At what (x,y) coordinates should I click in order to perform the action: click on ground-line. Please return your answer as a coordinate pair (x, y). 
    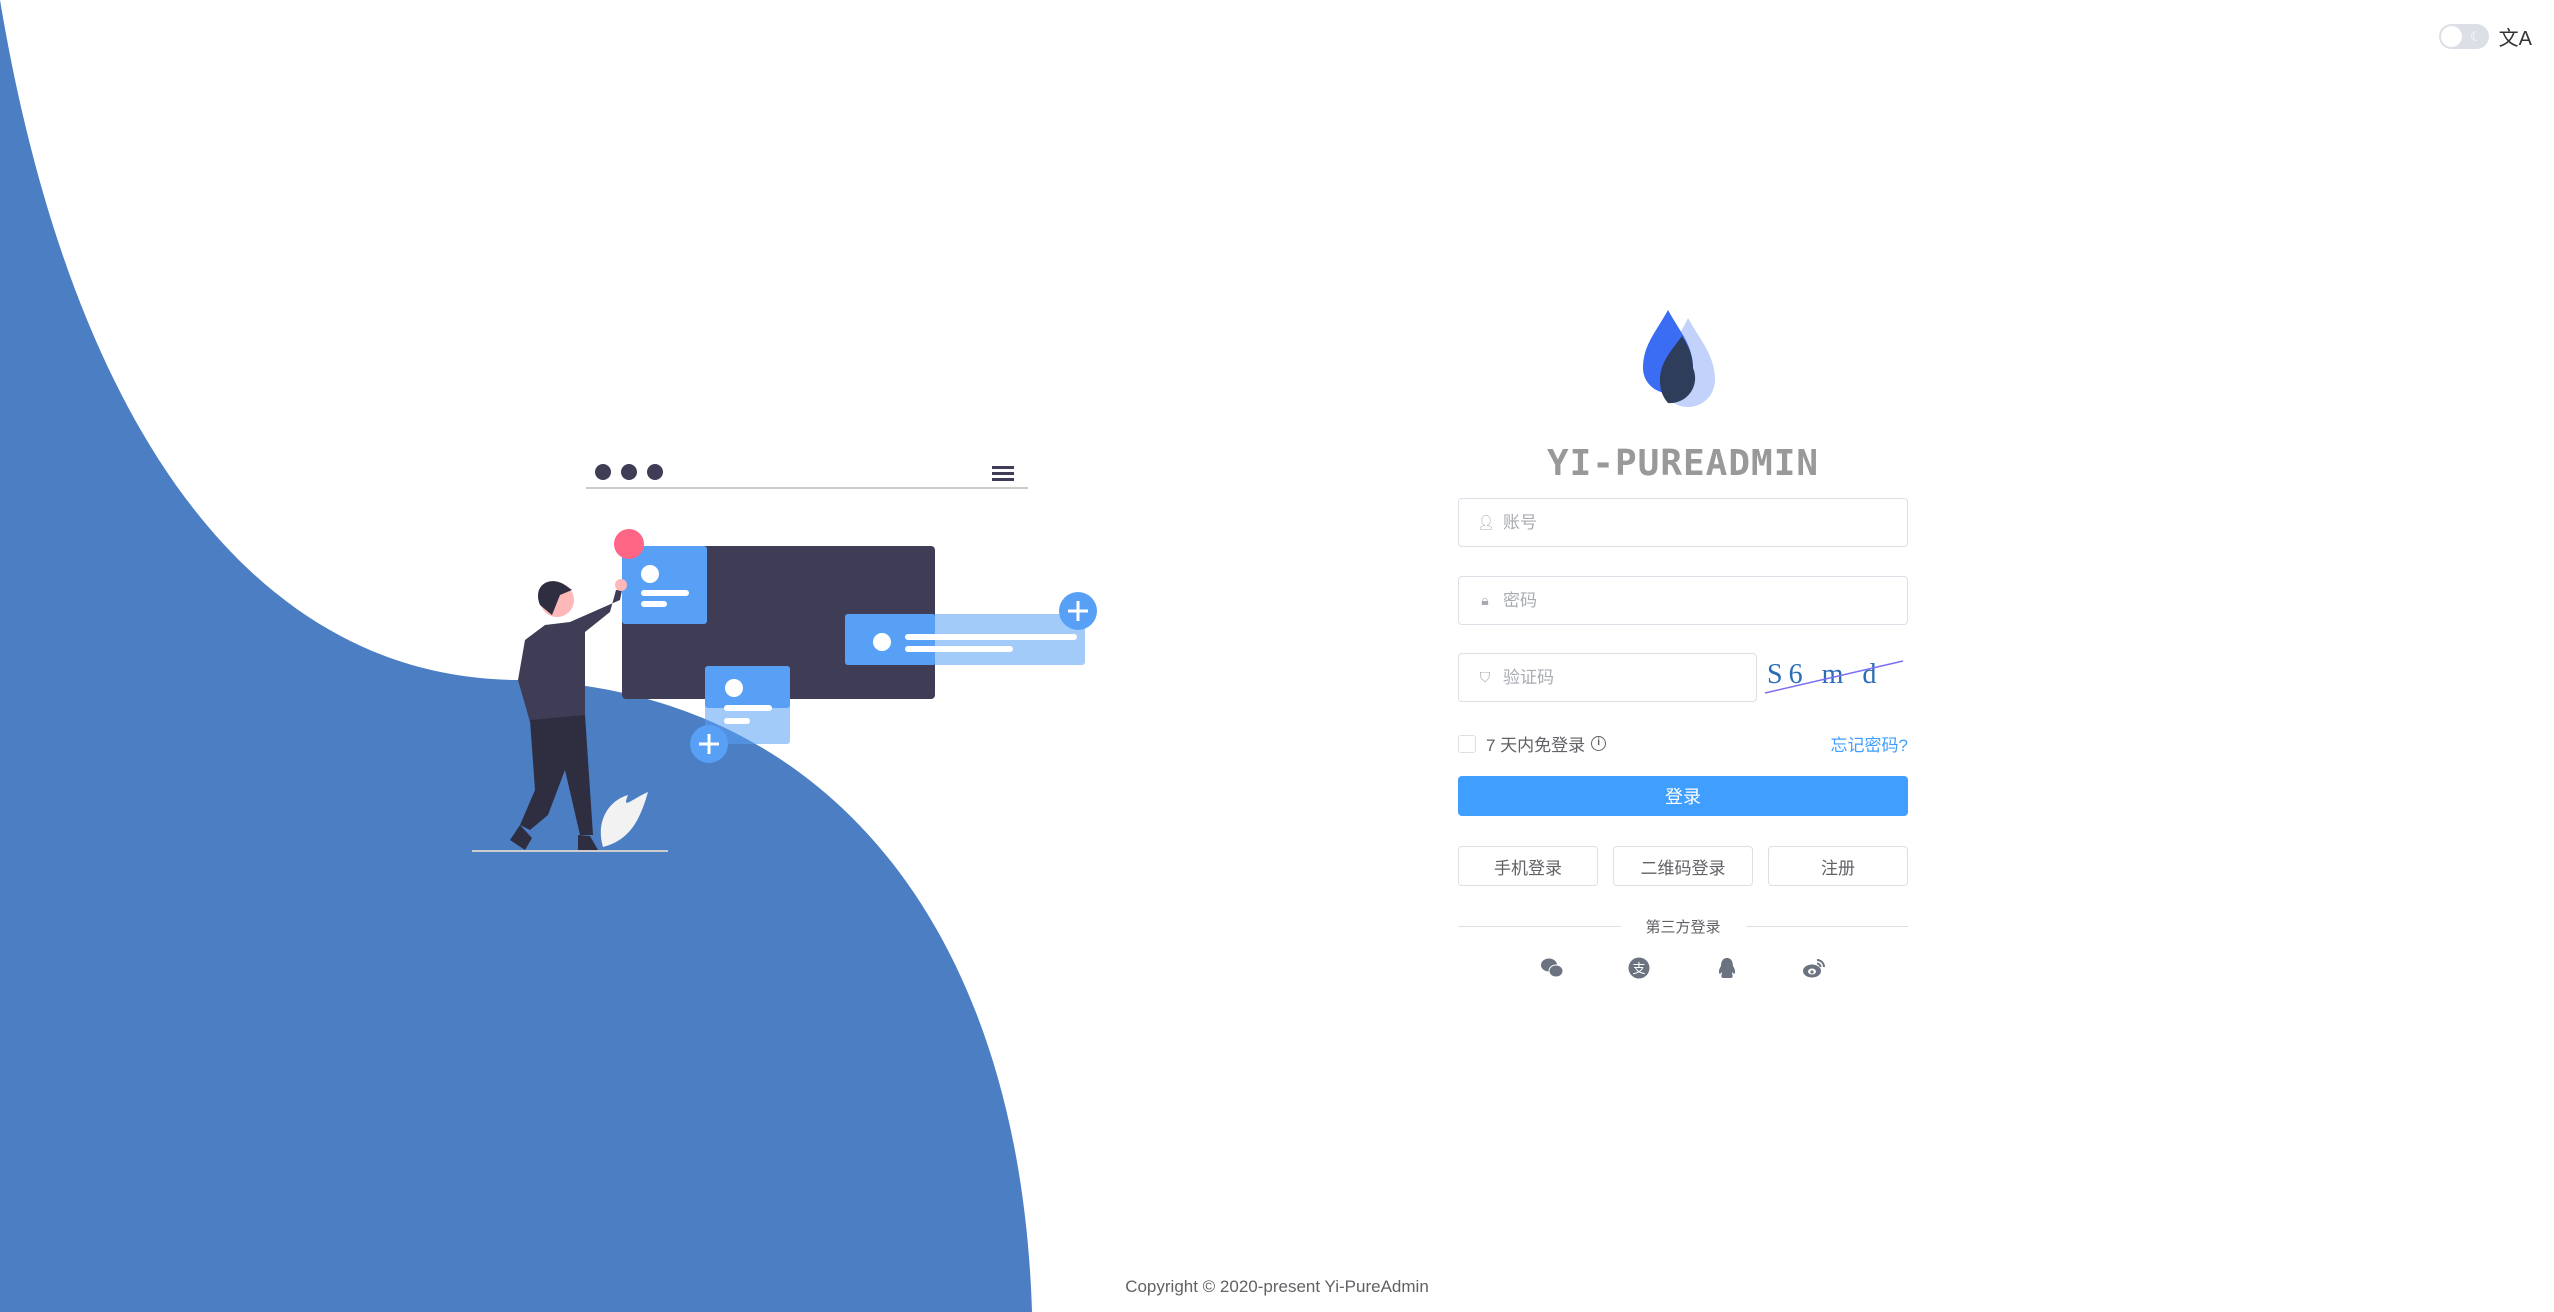
    Looking at the image, I should click on (570, 851).